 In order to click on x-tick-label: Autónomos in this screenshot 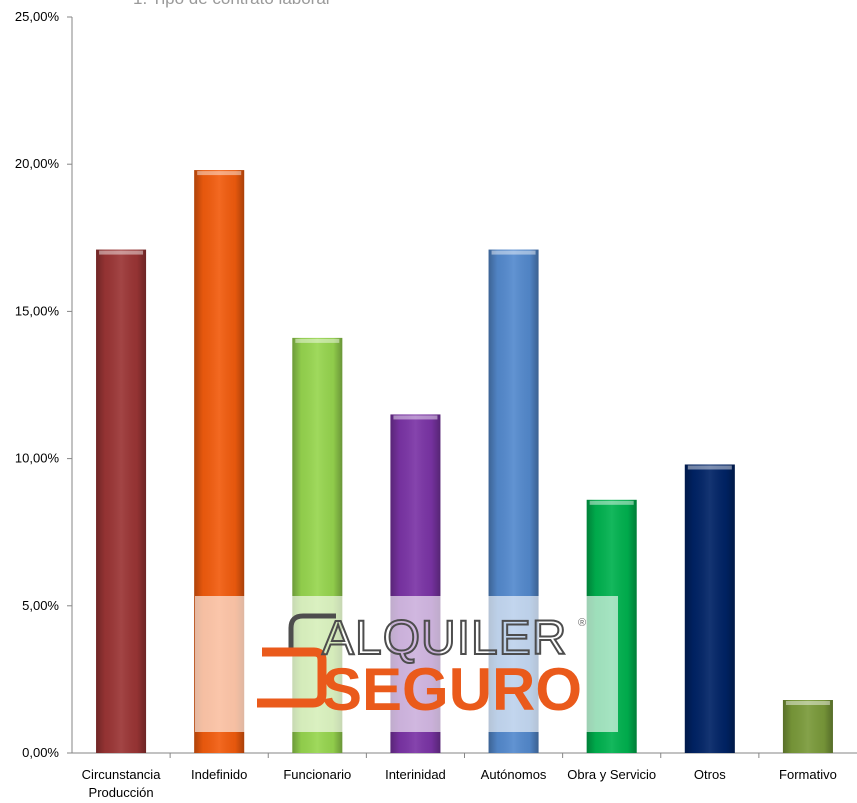, I will do `click(514, 774)`.